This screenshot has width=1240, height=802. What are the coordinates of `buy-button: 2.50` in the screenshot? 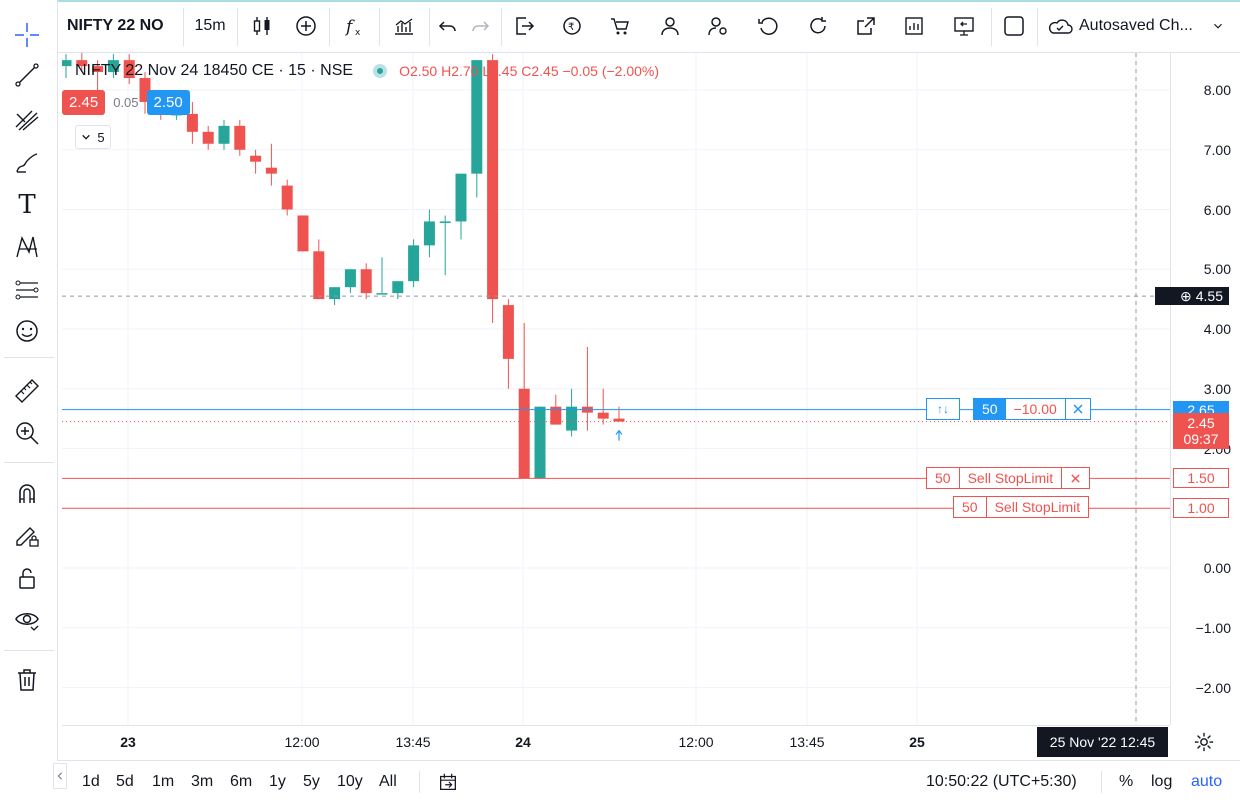 It's located at (168, 102).